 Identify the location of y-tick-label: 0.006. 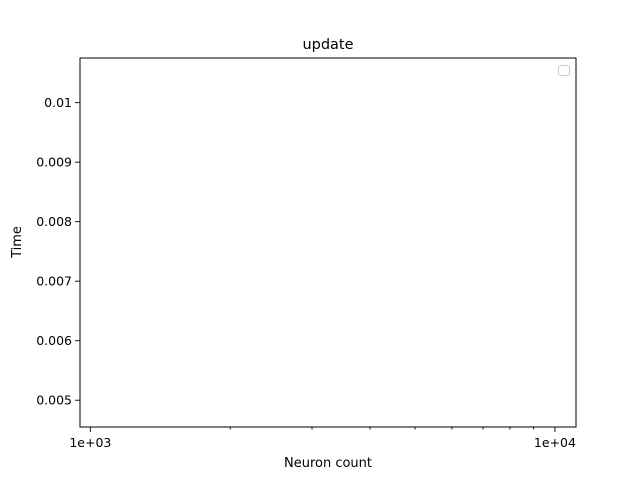
(54, 340).